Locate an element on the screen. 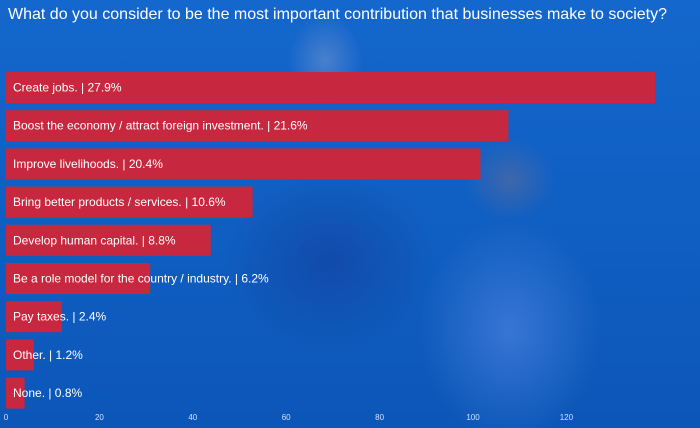 This screenshot has height=428, width=700. bar-label-2: Improve livelihoods. | 20.4% is located at coordinates (88, 164).